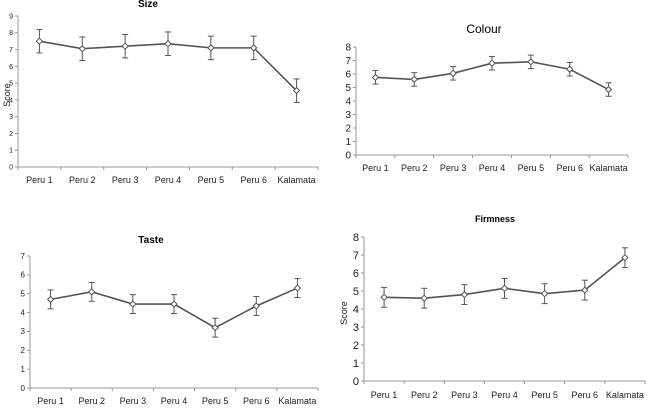 Image resolution: width=654 pixels, height=409 pixels. What do you see at coordinates (148, 5) in the screenshot?
I see `chart-title: Size` at bounding box center [148, 5].